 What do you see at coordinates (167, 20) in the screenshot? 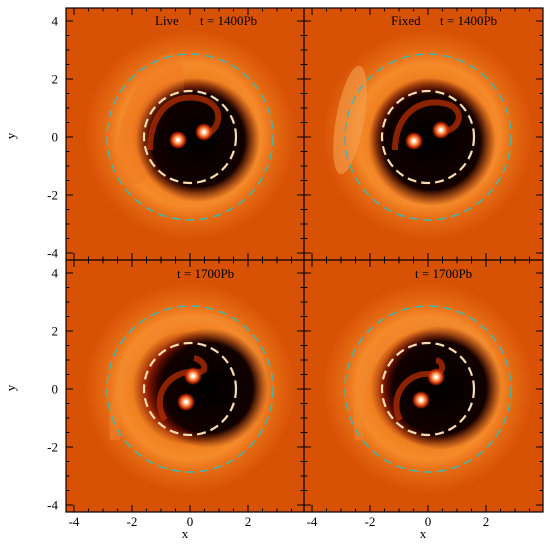
I see `panel-label-live: Live` at bounding box center [167, 20].